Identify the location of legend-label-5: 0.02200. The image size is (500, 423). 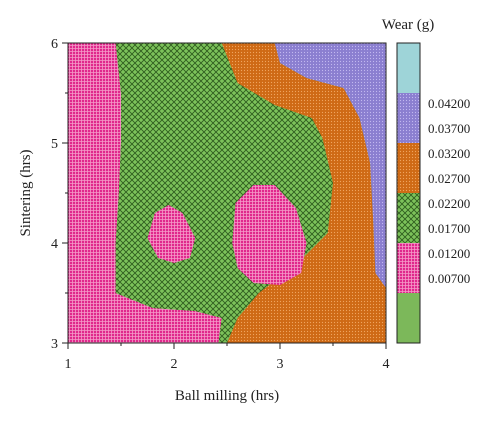
(449, 203).